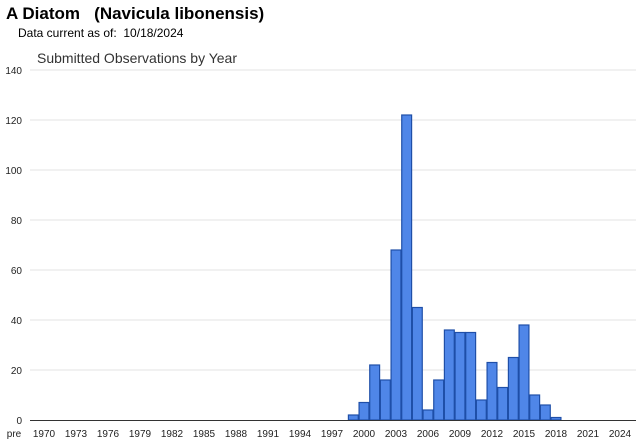 The image size is (640, 442). What do you see at coordinates (428, 434) in the screenshot?
I see `x-tick-label: 2006` at bounding box center [428, 434].